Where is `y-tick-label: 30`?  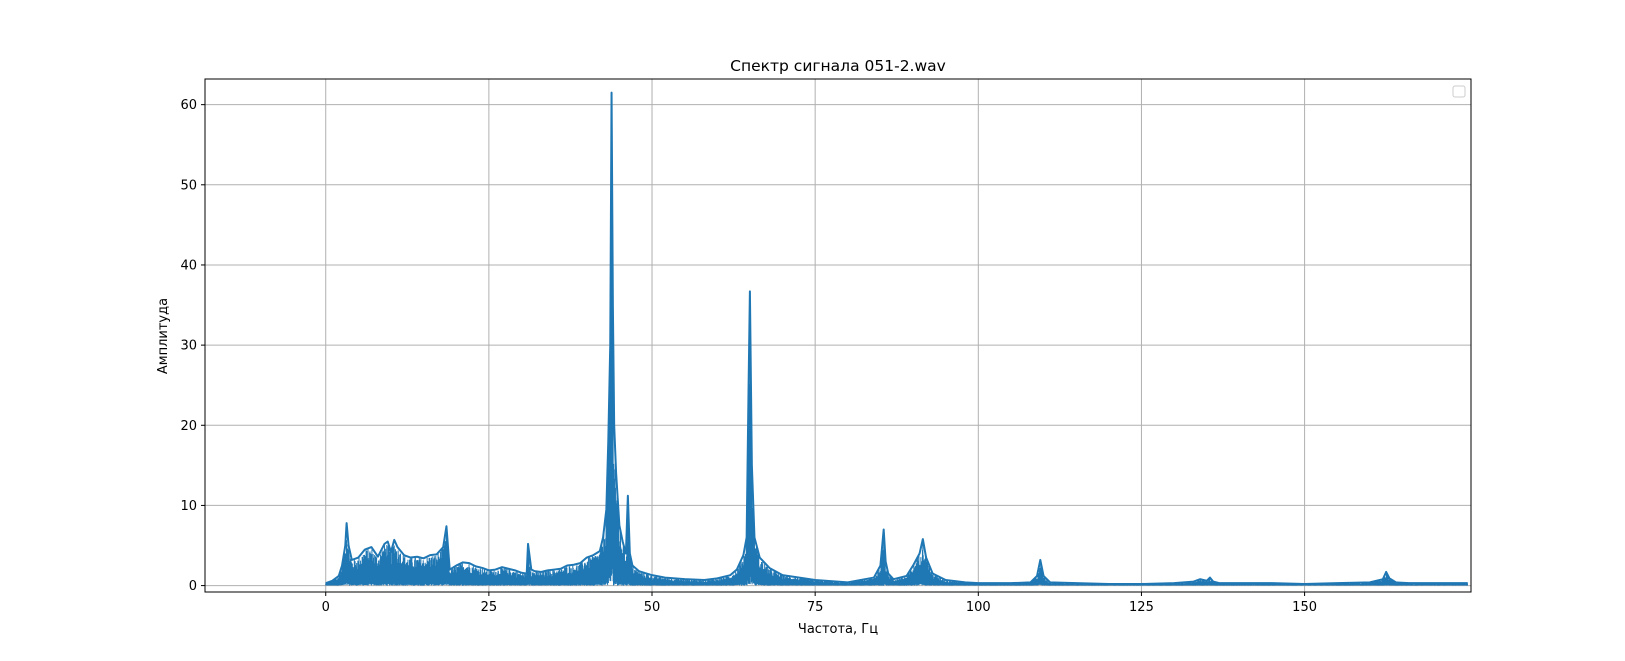
y-tick-label: 30 is located at coordinates (188, 346).